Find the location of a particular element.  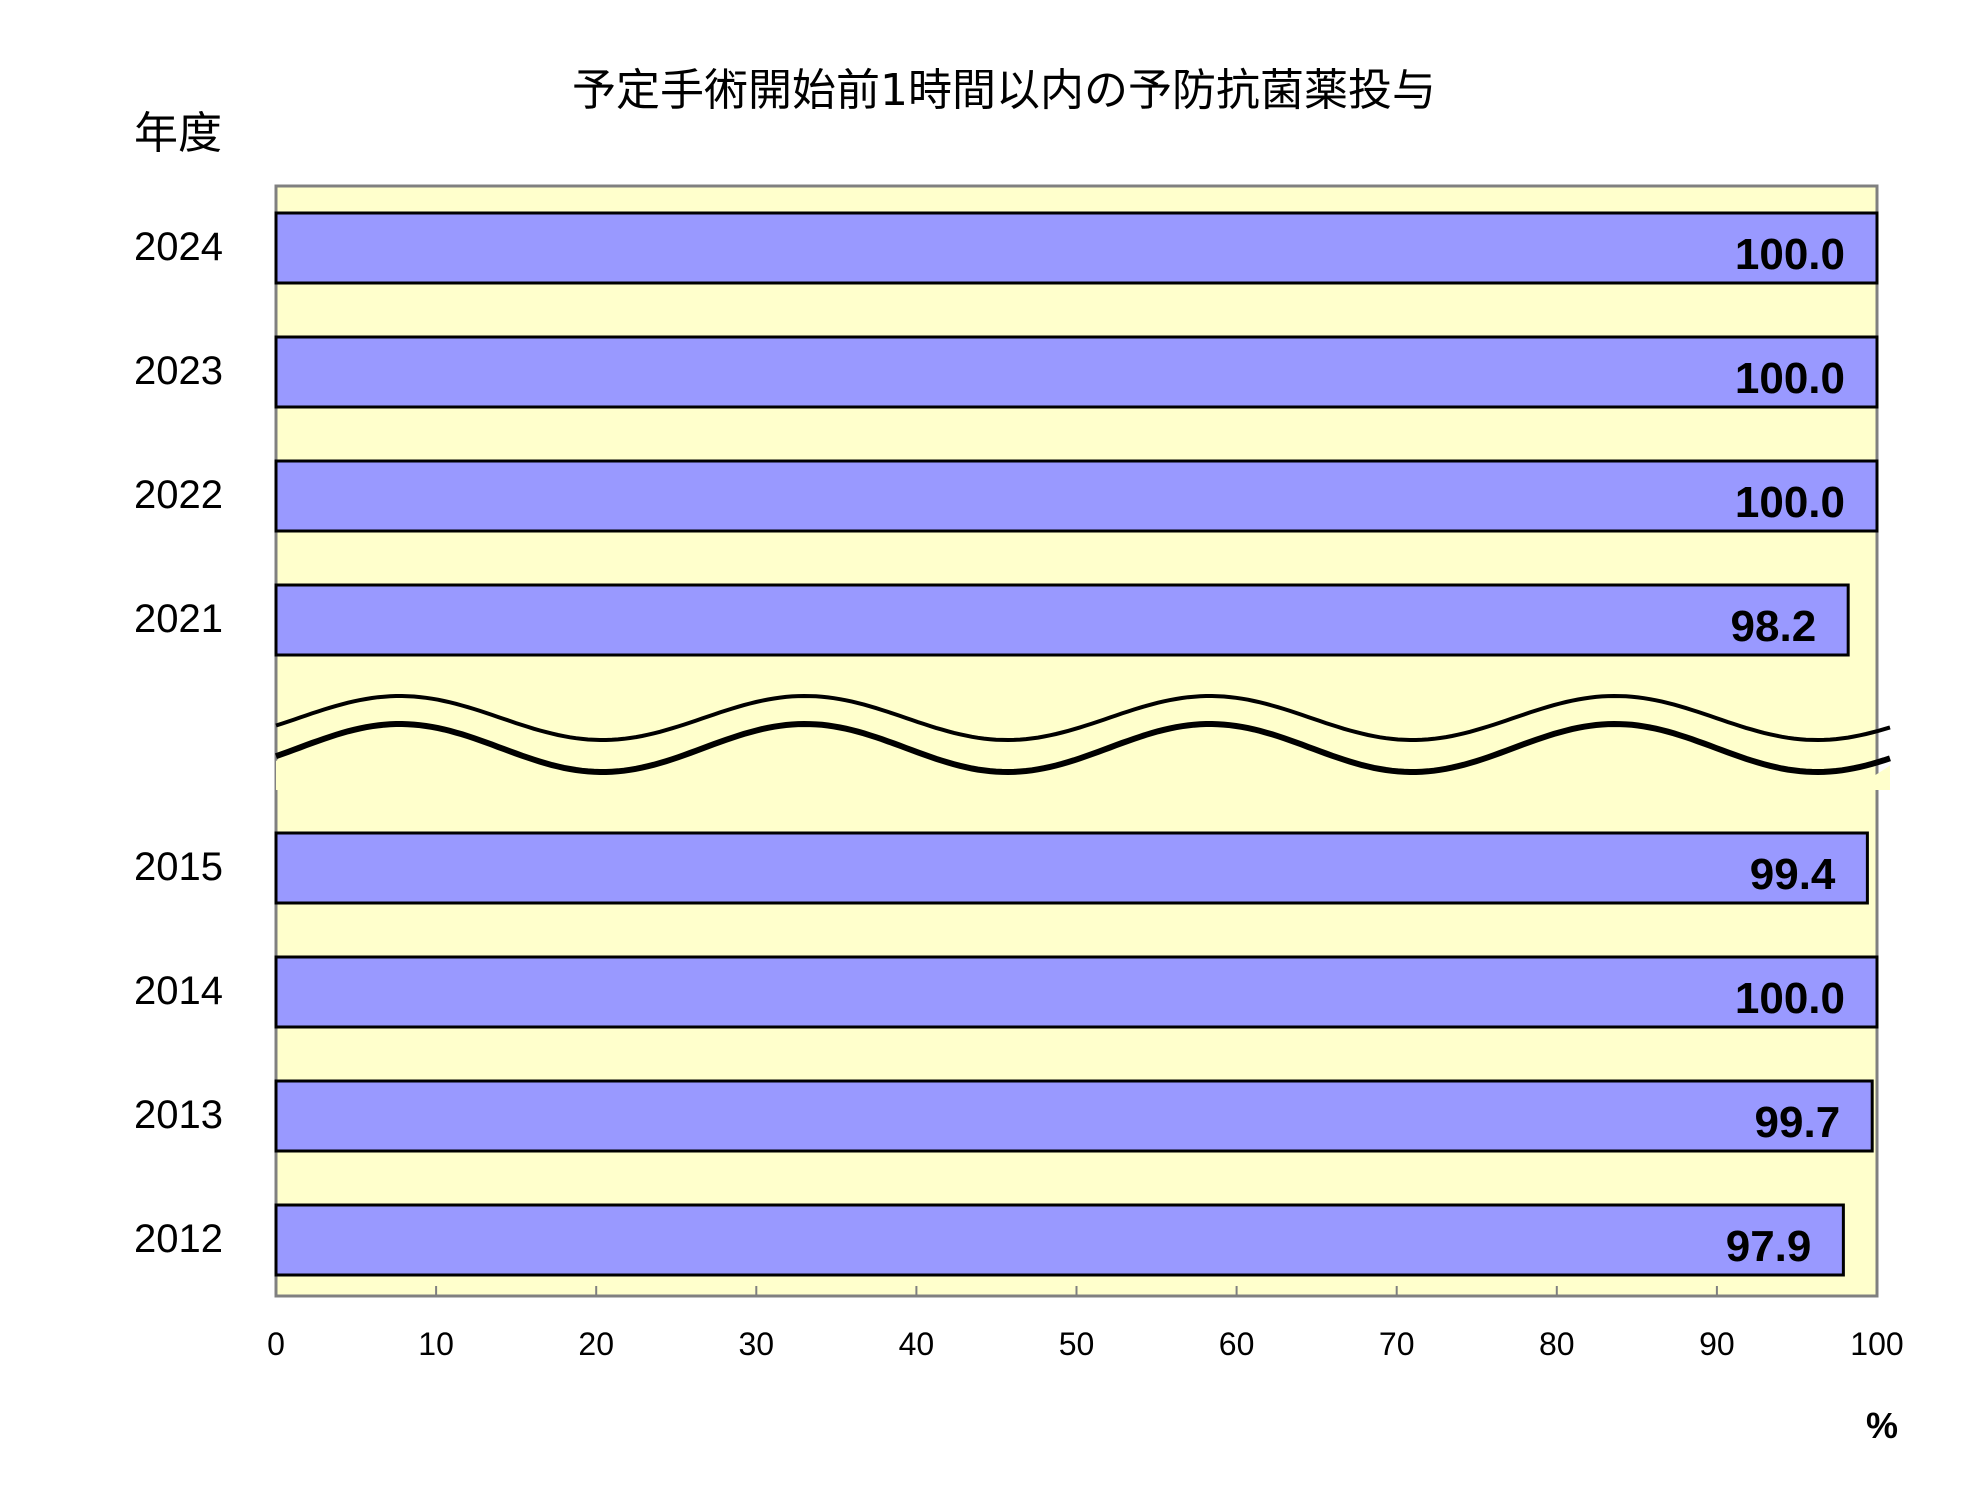

x-tick-label-0: 0 is located at coordinates (276, 1344).